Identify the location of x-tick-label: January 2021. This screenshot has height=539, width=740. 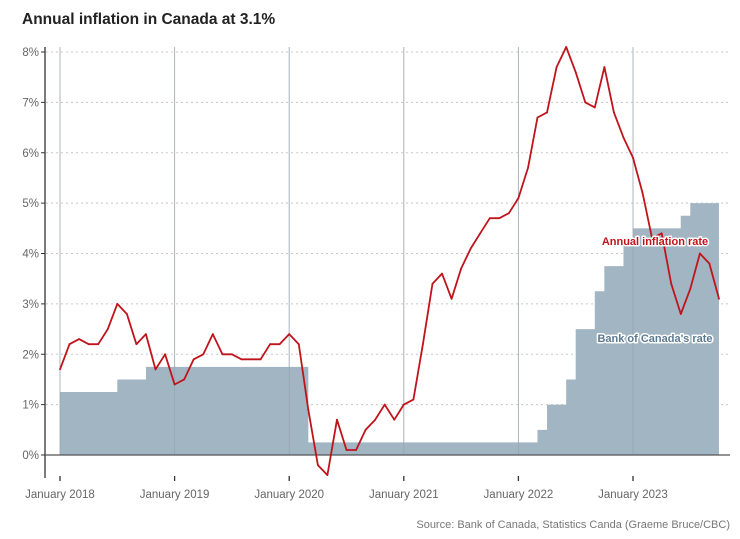
(404, 495).